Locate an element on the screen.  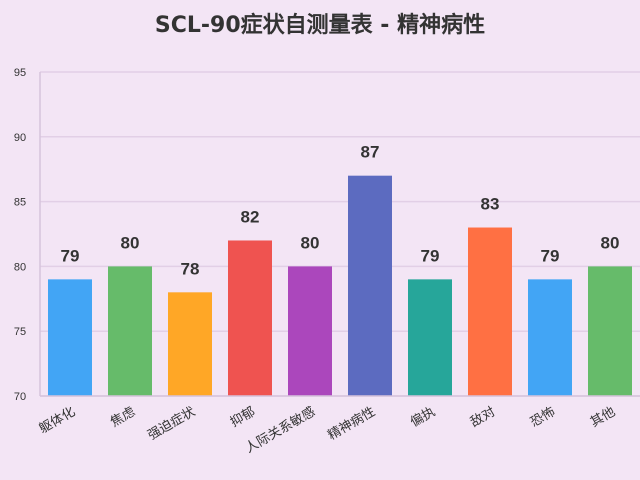
x-tick-label: 其他 is located at coordinates (603, 417).